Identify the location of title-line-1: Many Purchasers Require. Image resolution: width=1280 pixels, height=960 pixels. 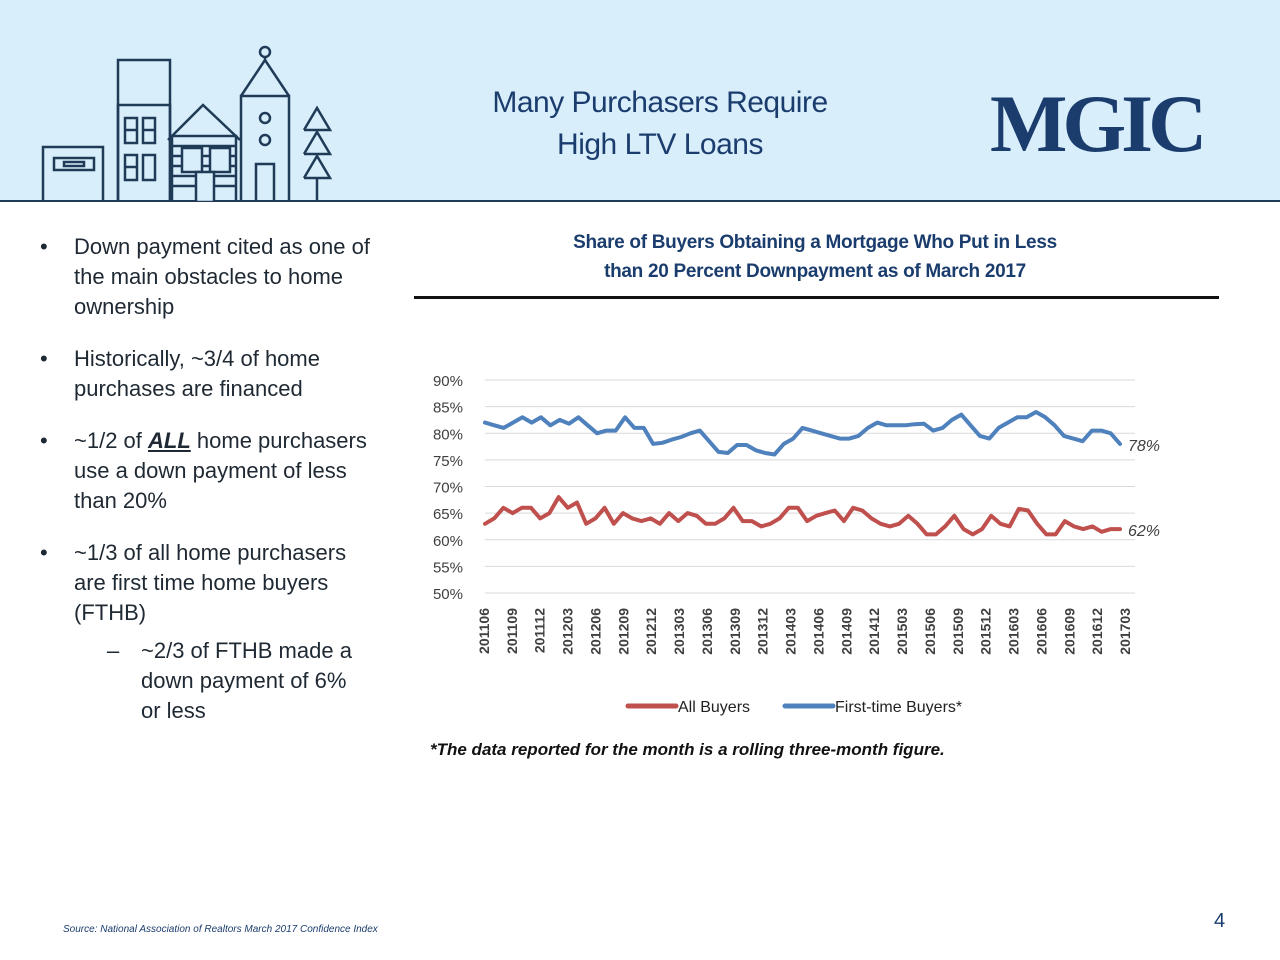
(660, 102).